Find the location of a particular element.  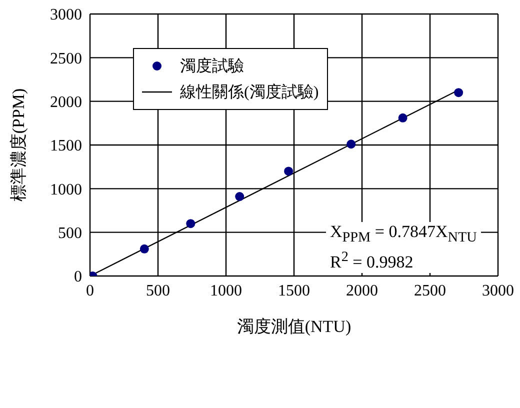

x-axis-title: 濁度測值(NTU) is located at coordinates (294, 326).